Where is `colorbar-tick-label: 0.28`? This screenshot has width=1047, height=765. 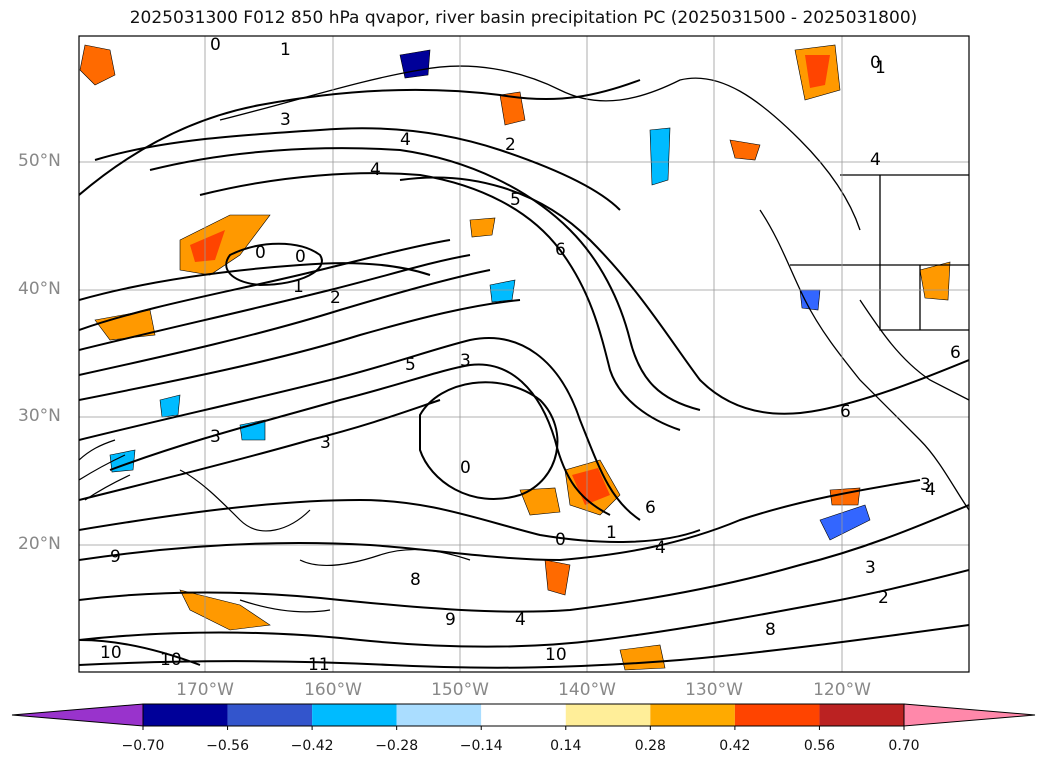 colorbar-tick-label: 0.28 is located at coordinates (650, 746).